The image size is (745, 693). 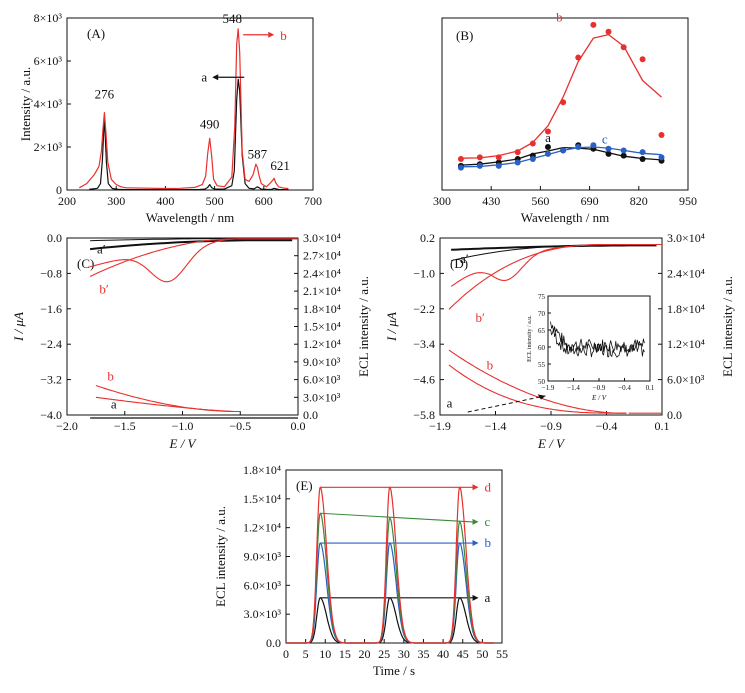 I want to click on y-tick-label: −1.6, so click(x=51, y=309).